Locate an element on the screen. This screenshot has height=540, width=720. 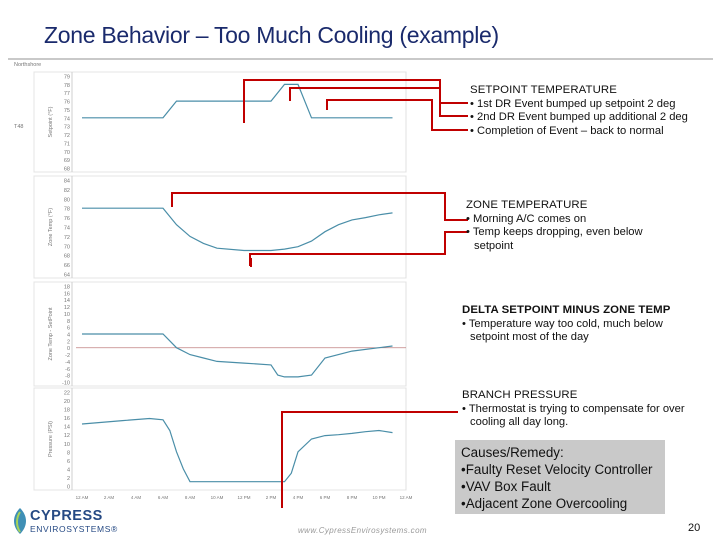
list-item: •Adjacent Zone Overcooling is located at coordinates (544, 503).